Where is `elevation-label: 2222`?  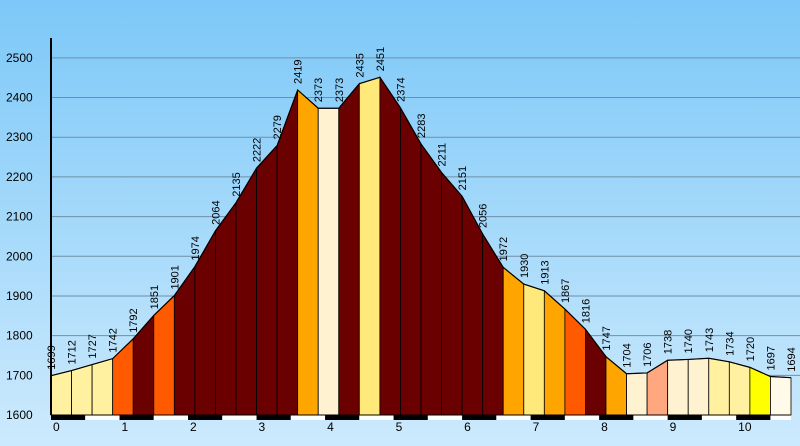 elevation-label: 2222 is located at coordinates (258, 150).